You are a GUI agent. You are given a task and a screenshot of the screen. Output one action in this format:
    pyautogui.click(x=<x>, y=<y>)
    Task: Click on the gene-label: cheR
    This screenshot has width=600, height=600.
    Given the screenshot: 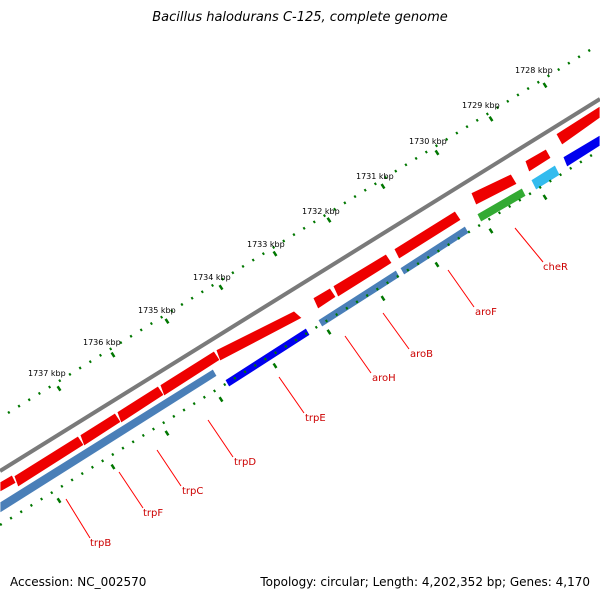 What is the action you would take?
    pyautogui.click(x=555, y=267)
    